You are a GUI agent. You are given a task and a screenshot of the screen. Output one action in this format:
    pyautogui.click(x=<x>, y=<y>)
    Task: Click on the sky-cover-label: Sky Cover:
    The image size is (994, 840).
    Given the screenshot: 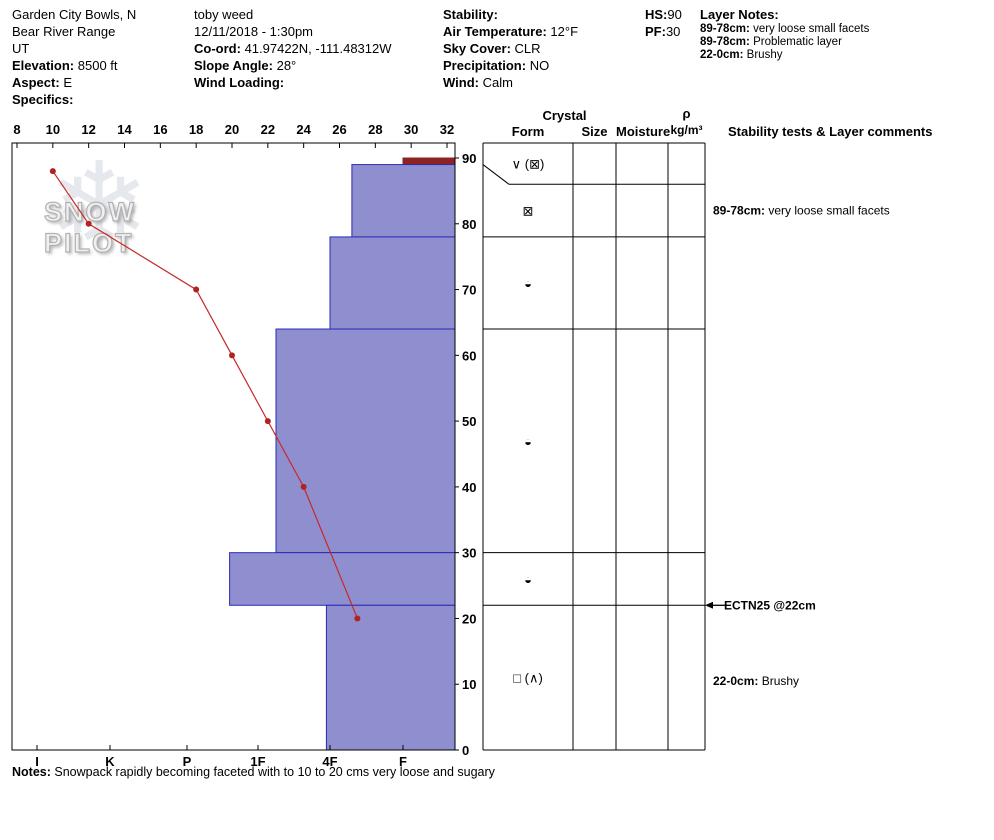 What is the action you would take?
    pyautogui.click(x=477, y=48)
    